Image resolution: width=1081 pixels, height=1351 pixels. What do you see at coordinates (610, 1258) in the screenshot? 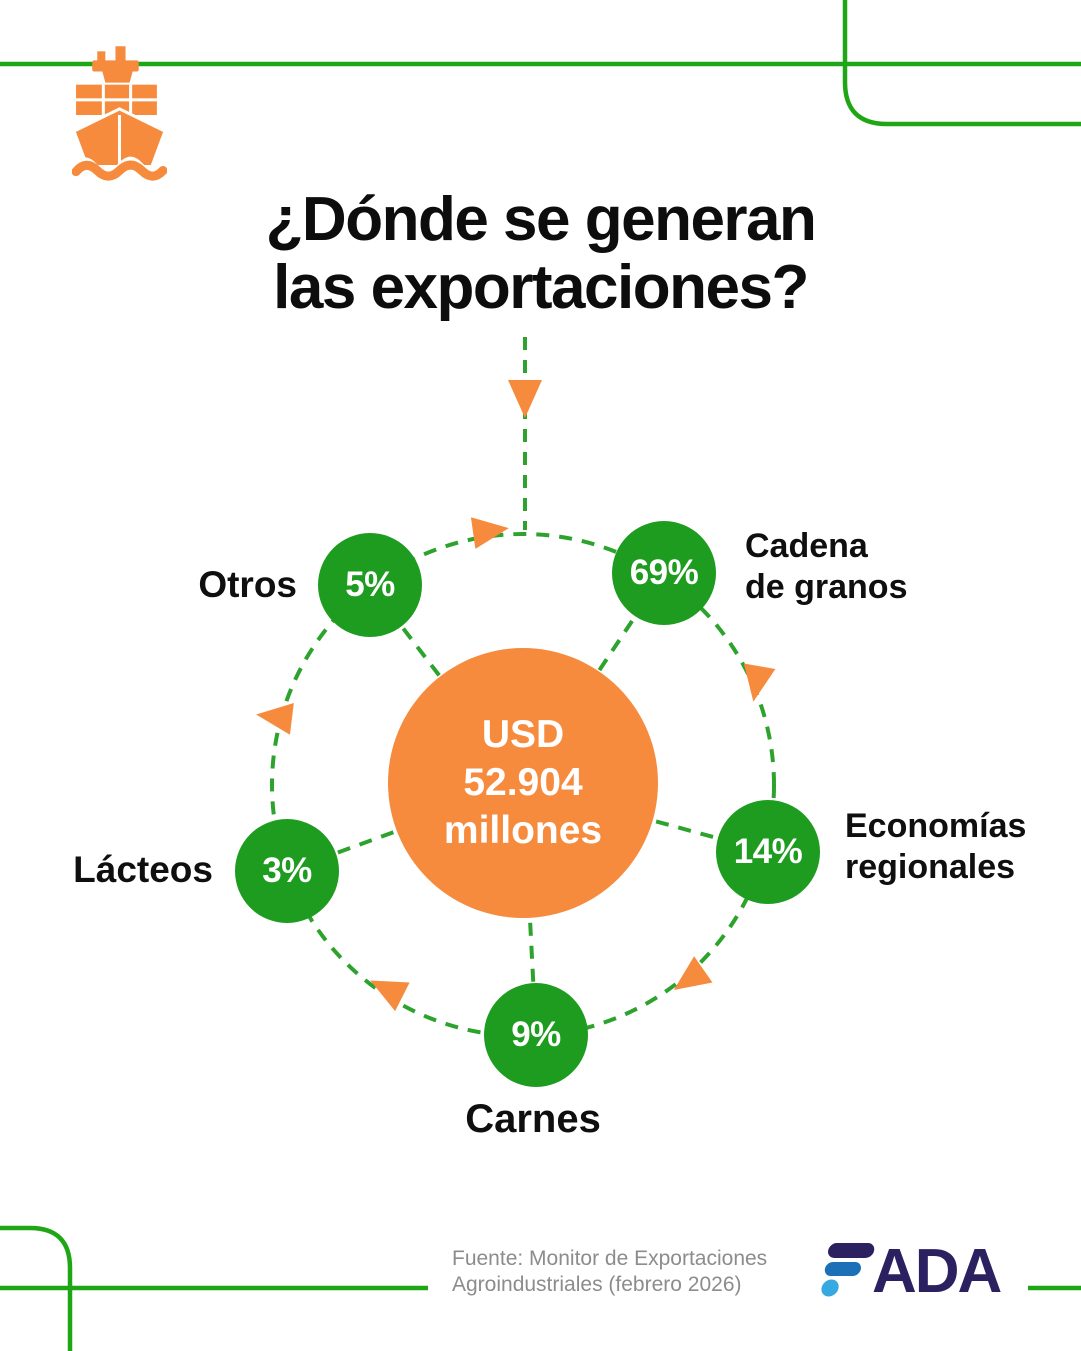
I see `source-line1: Fuente: Monitor de Exportaciones` at bounding box center [610, 1258].